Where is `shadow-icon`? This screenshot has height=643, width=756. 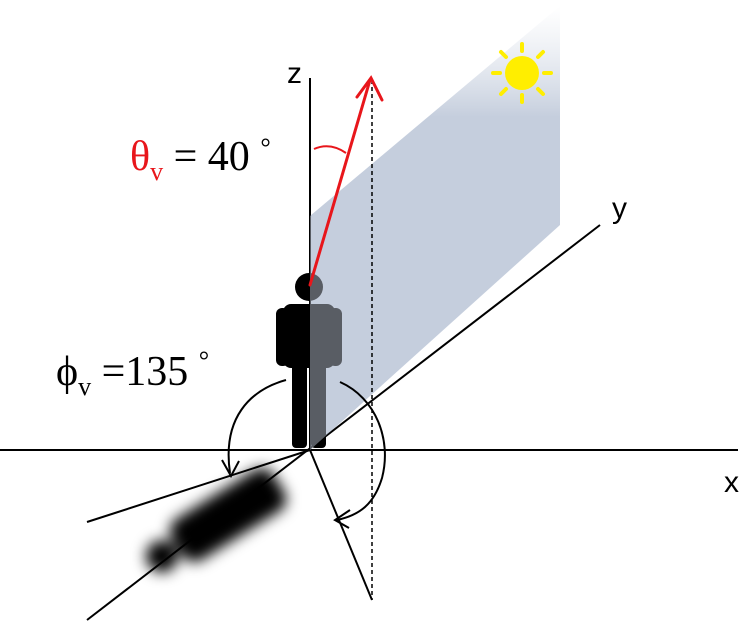
shadow-icon is located at coordinates (216, 520).